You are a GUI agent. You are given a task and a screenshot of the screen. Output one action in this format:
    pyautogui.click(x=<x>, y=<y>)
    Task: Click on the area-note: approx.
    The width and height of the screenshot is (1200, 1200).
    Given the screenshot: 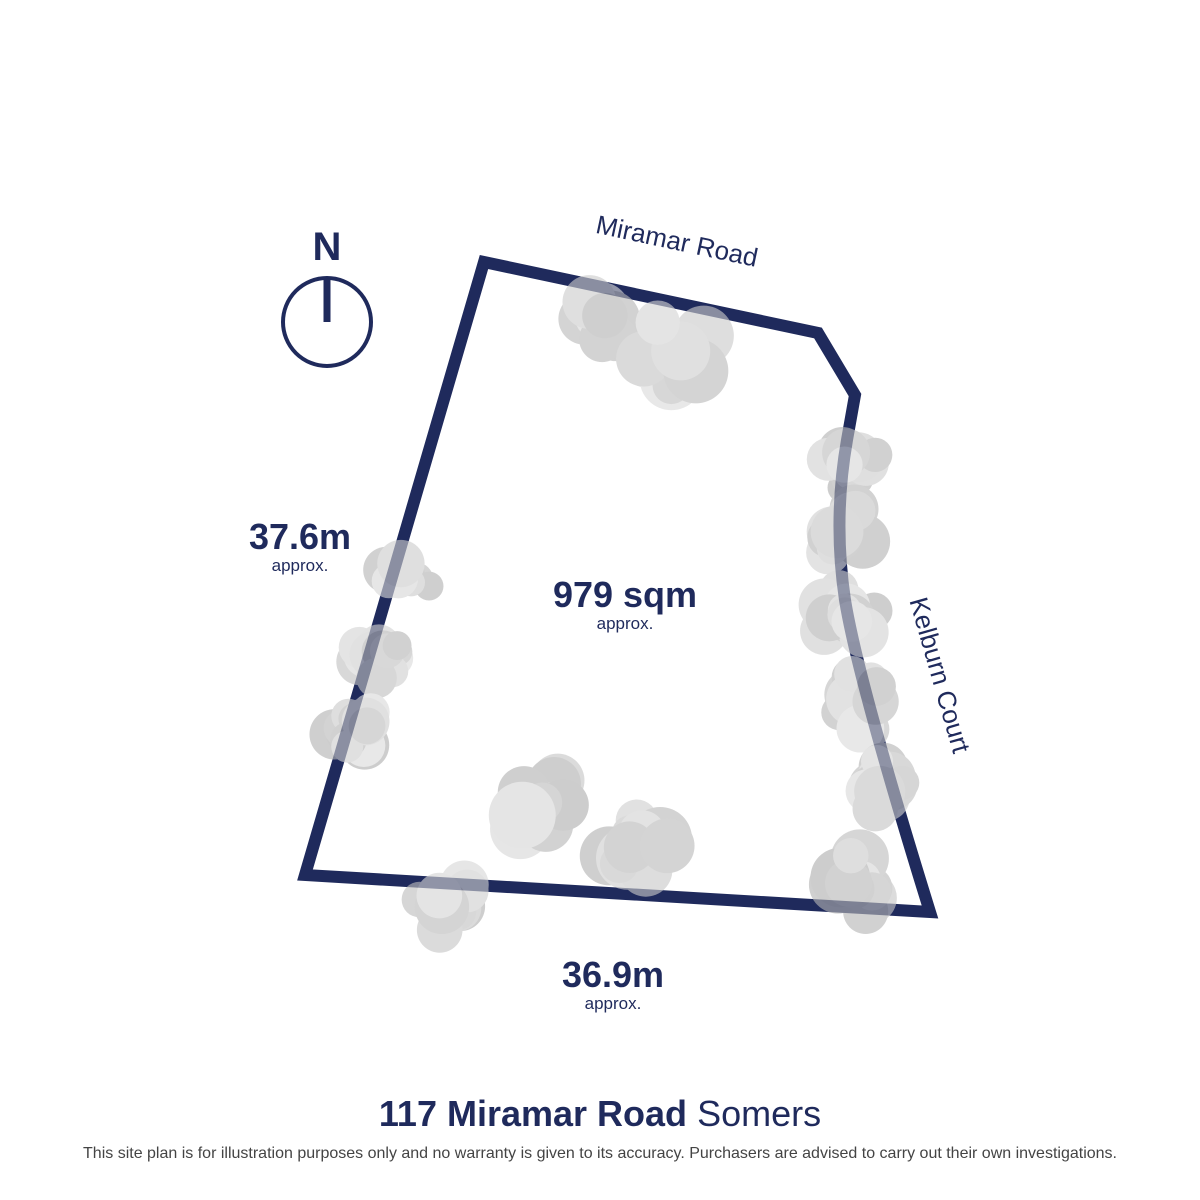 What is the action you would take?
    pyautogui.click(x=625, y=623)
    